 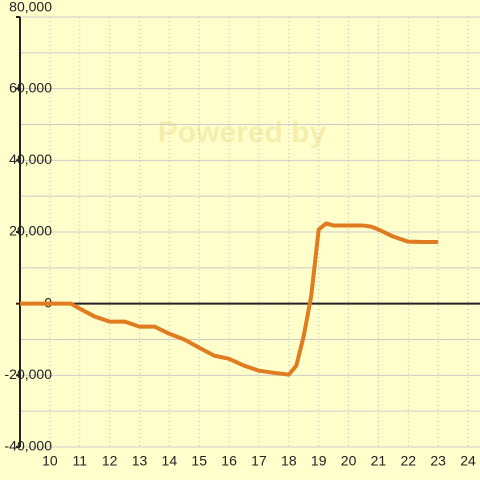 What do you see at coordinates (30, 7) in the screenshot?
I see `y-tick-label: 80,000` at bounding box center [30, 7].